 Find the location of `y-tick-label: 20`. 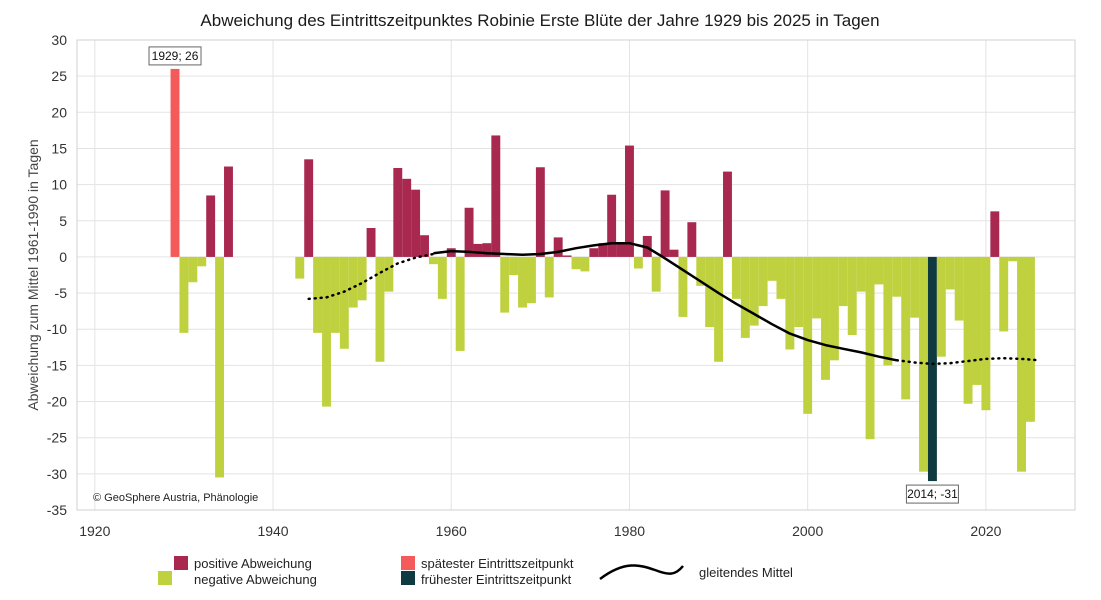

y-tick-label: 20 is located at coordinates (59, 112).